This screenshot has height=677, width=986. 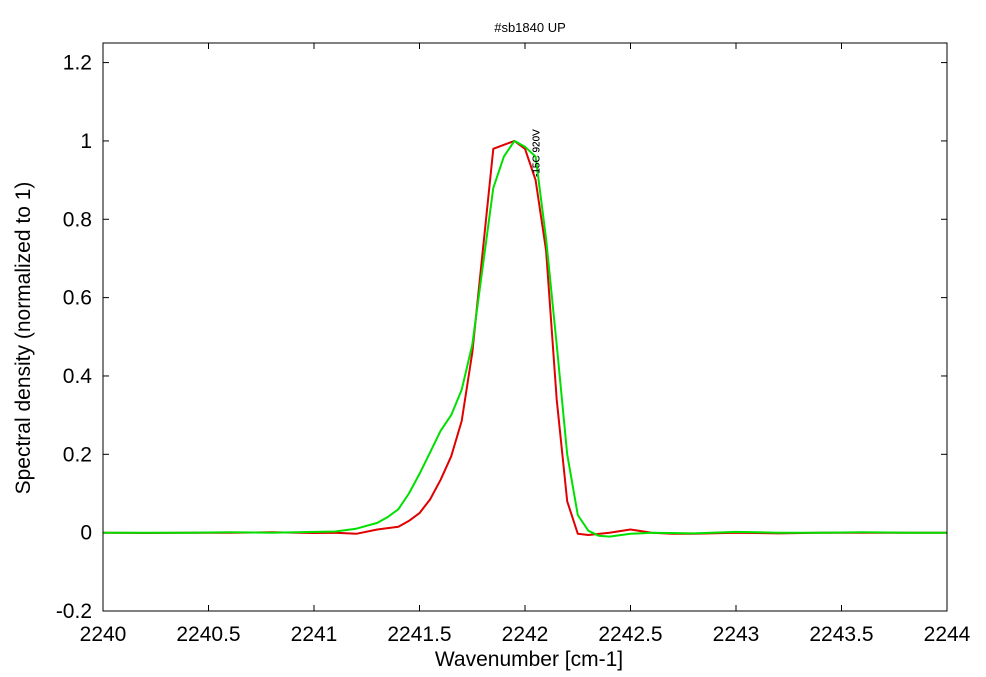 What do you see at coordinates (208, 634) in the screenshot?
I see `x-tick-label: 2240.5` at bounding box center [208, 634].